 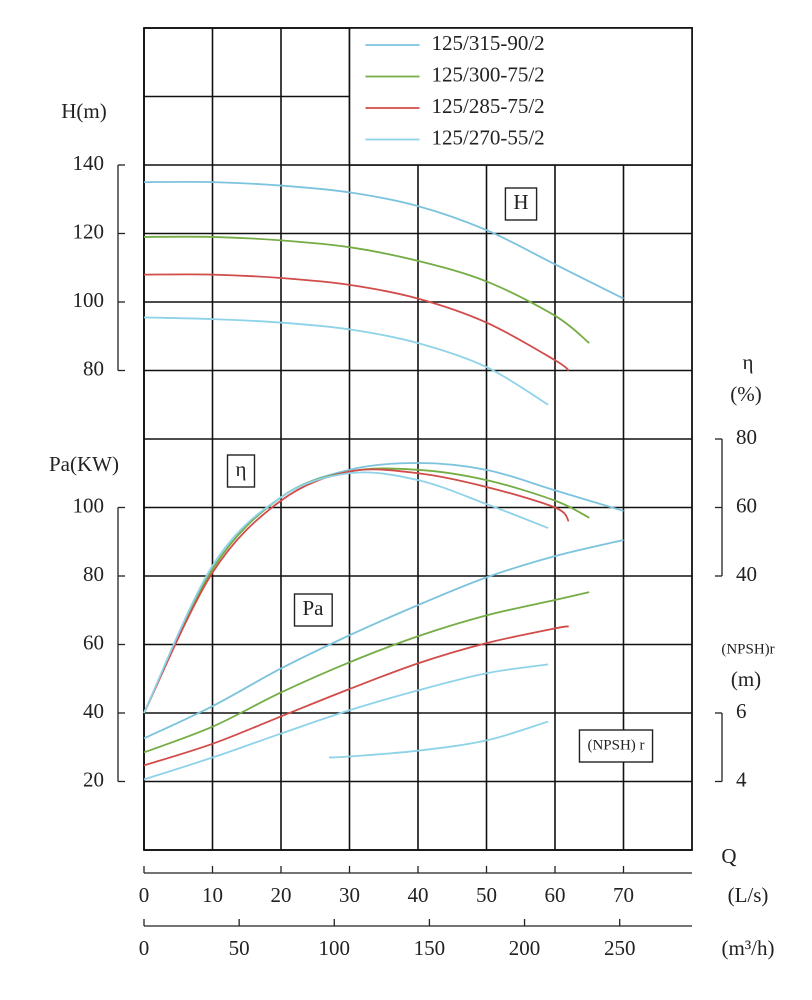 I want to click on axis-label: (NPSH)r, so click(x=747, y=649).